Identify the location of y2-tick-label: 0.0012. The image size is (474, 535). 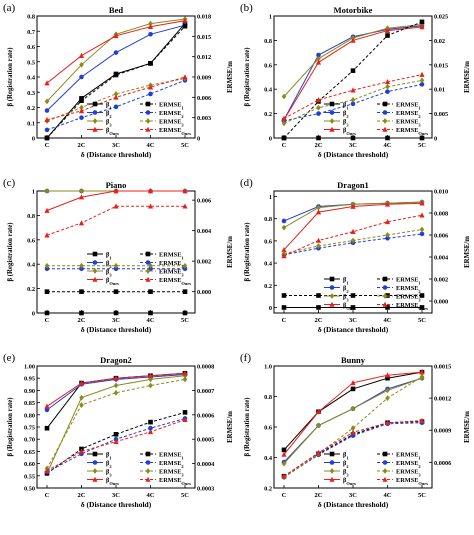
(442, 399).